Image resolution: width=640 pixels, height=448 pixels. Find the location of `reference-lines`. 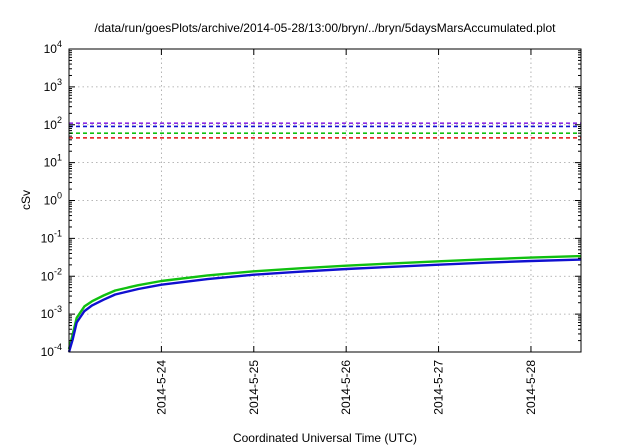

reference-lines is located at coordinates (325, 130).